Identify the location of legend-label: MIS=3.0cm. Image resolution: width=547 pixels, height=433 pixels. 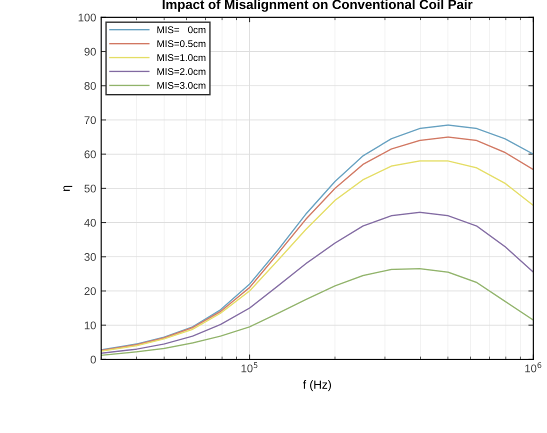
(181, 85).